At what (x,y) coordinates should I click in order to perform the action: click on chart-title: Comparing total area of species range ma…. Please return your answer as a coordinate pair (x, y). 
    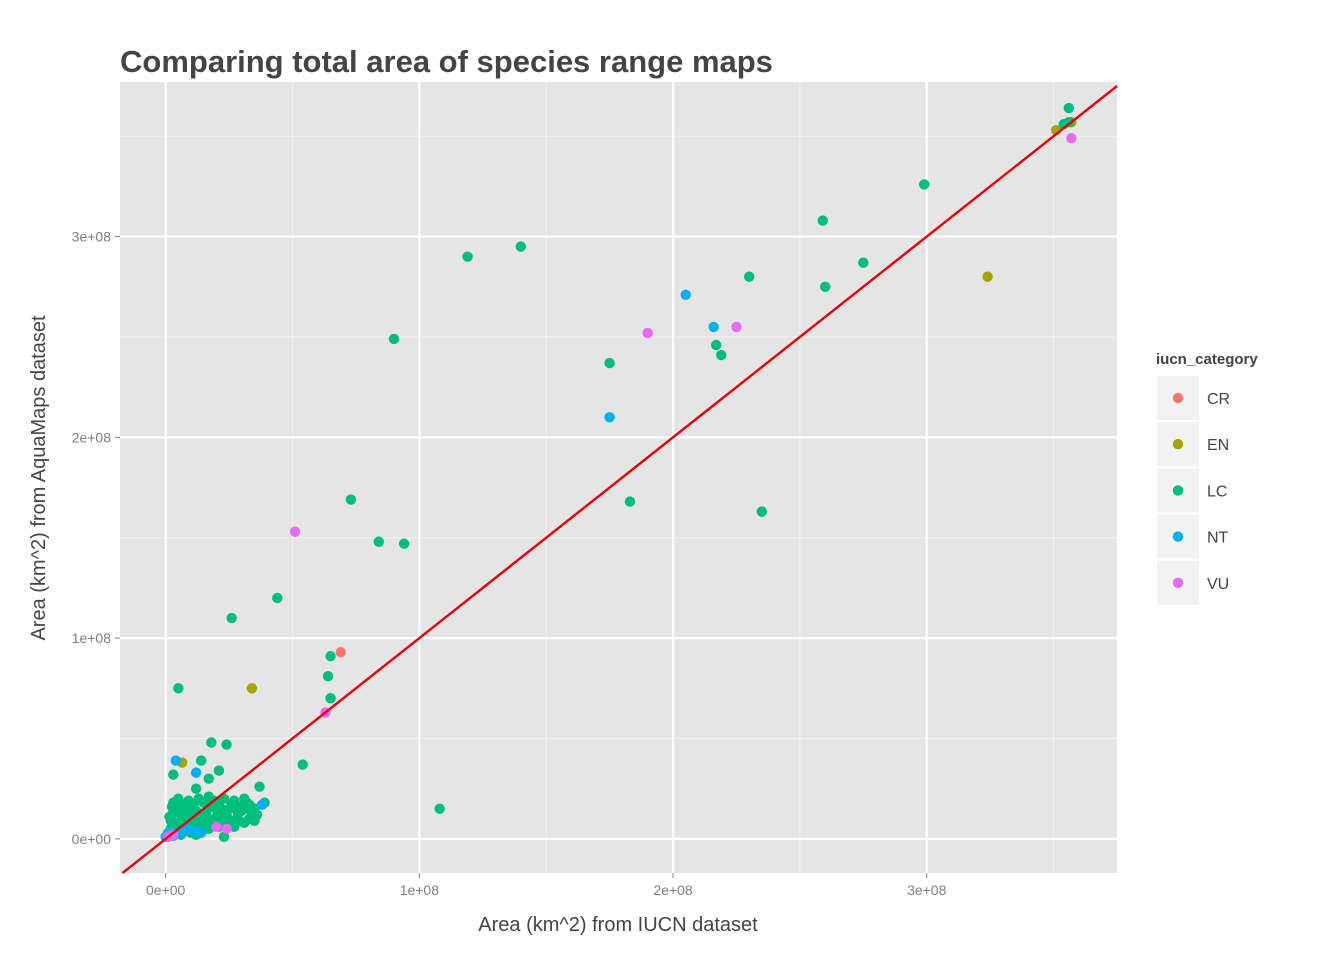
    Looking at the image, I should click on (446, 61).